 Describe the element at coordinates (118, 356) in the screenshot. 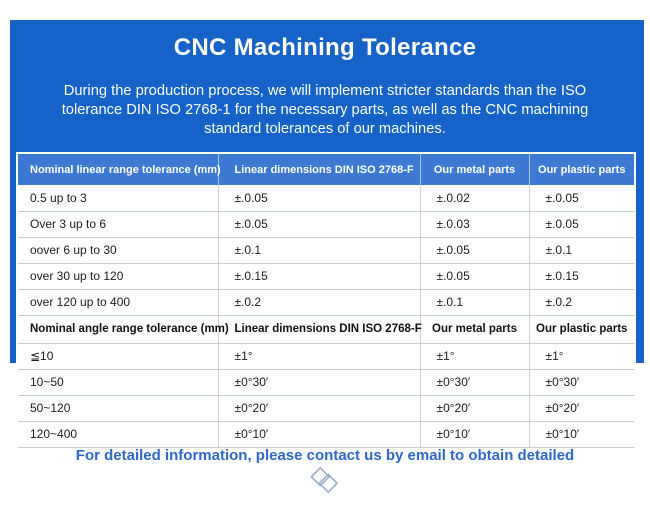

I see `range-cell: ≦10` at that location.